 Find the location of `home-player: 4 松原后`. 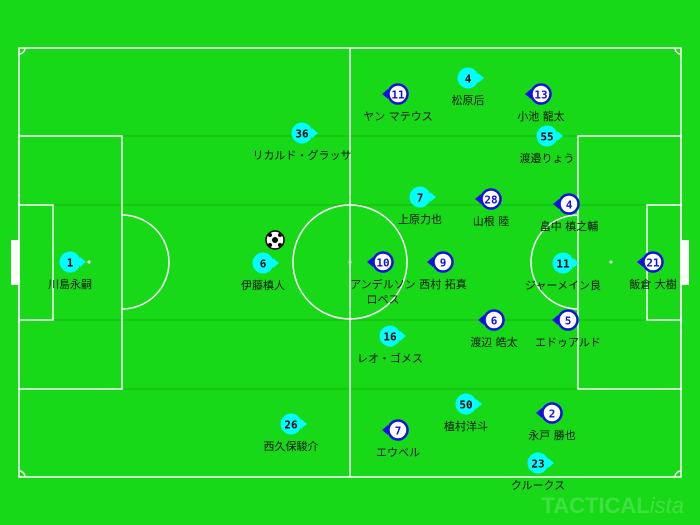

home-player: 4 松原后 is located at coordinates (468, 87).